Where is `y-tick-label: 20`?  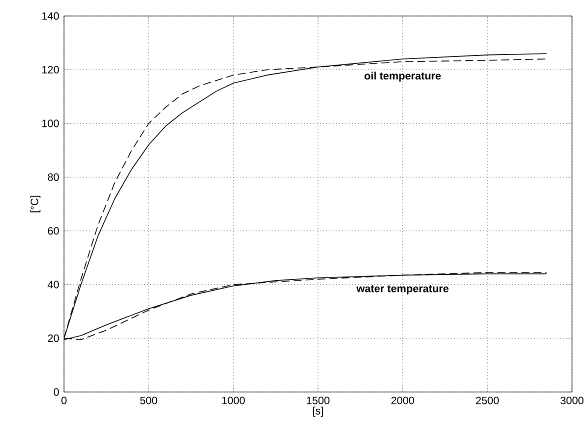 y-tick-label: 20 is located at coordinates (53, 338).